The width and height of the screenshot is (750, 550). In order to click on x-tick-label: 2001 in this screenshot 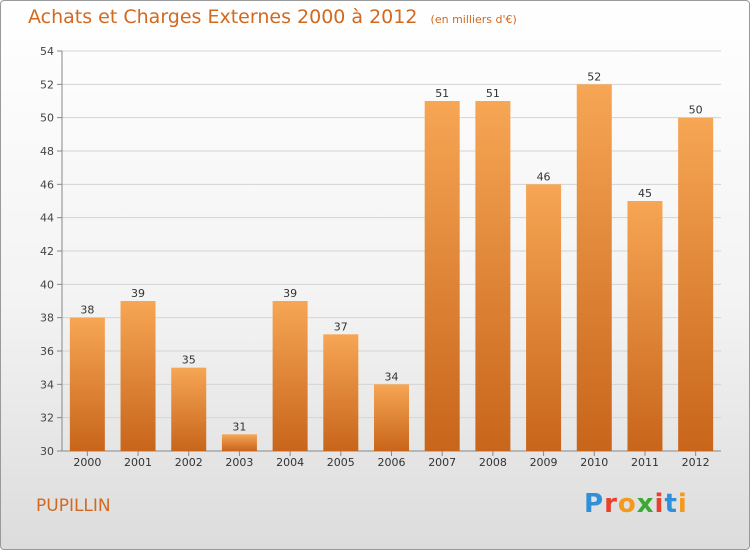, I will do `click(138, 462)`.